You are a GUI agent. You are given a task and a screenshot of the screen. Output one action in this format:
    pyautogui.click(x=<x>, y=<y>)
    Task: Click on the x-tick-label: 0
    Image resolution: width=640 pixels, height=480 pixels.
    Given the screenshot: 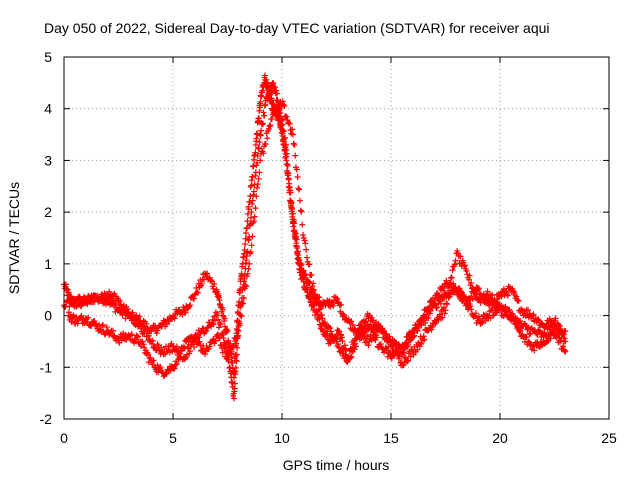 What is the action you would take?
    pyautogui.click(x=64, y=438)
    